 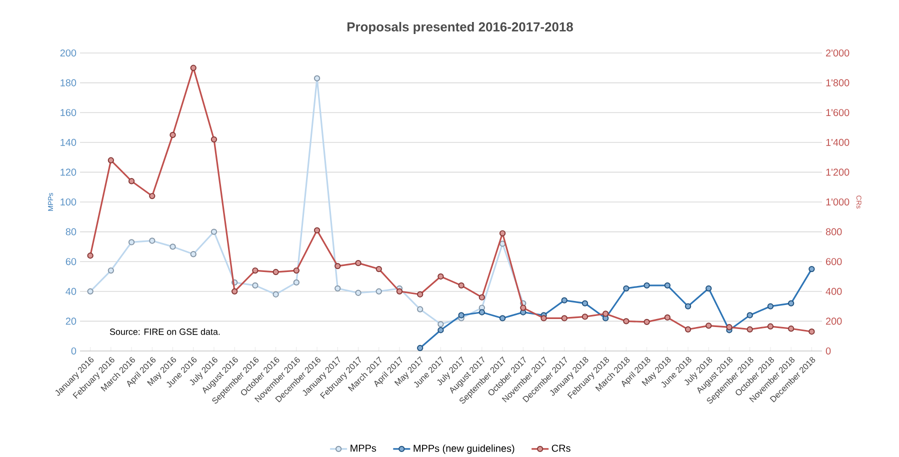 I want to click on y2-tick-label: 400, so click(x=834, y=291).